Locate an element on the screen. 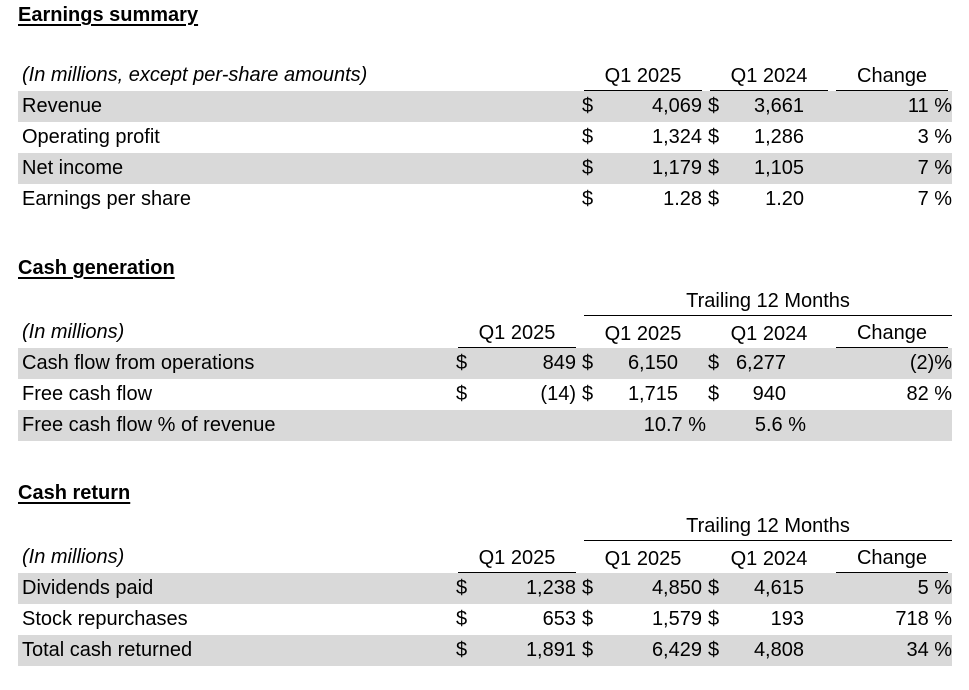 The width and height of the screenshot is (969, 690). cashgen-header-label: (In millions) is located at coordinates (73, 332).